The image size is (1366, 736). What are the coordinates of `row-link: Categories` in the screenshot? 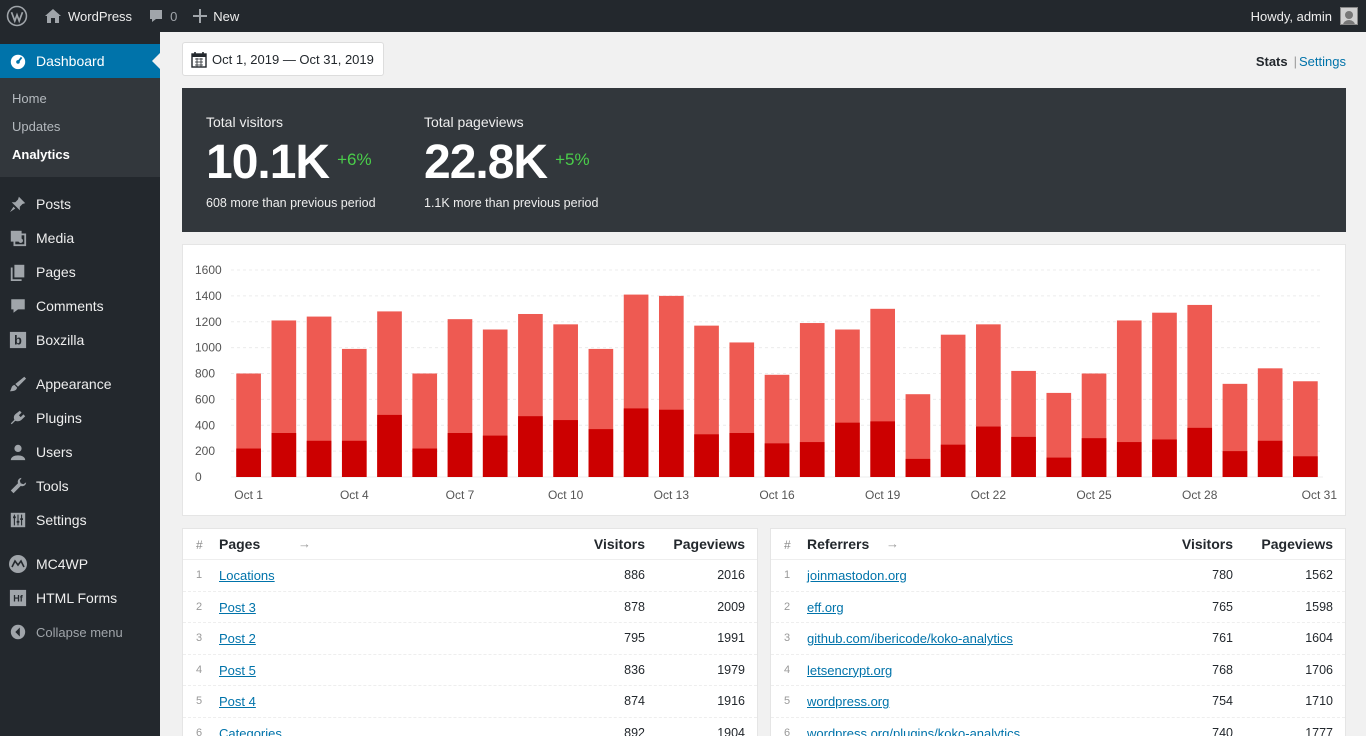 It's located at (250, 730).